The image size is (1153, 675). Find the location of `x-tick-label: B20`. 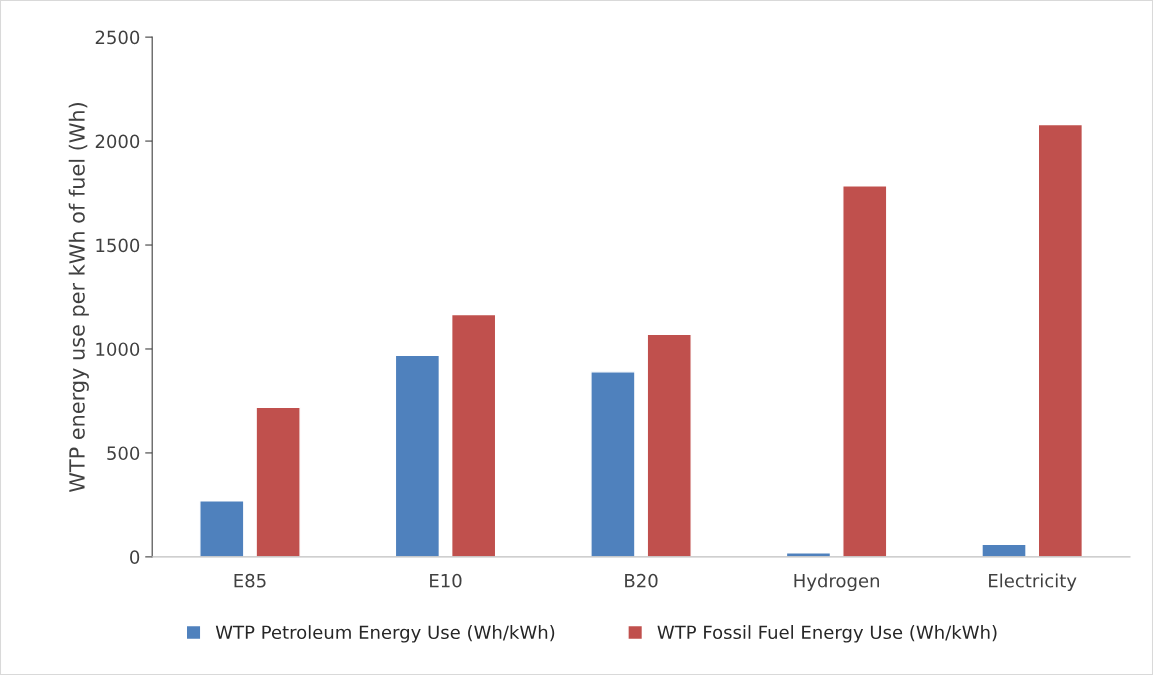

x-tick-label: B20 is located at coordinates (641, 580).